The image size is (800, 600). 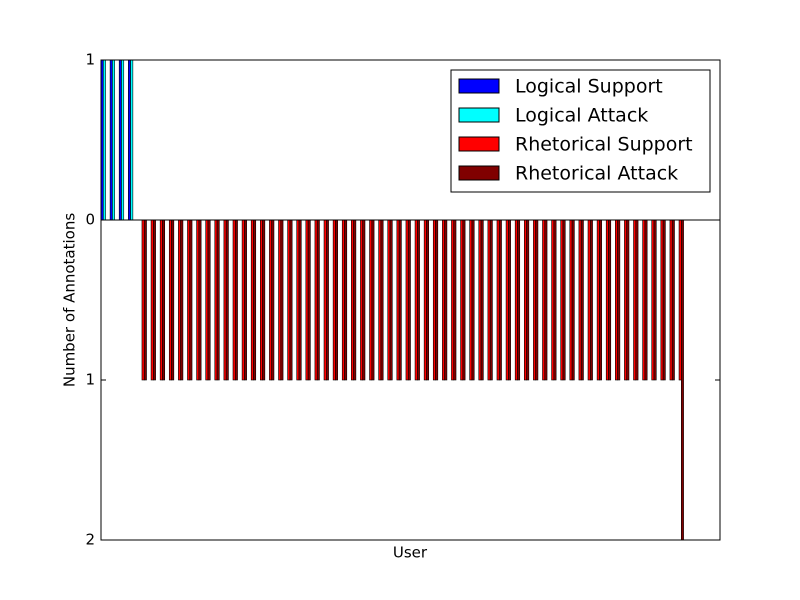 I want to click on legend-label: Logical Support, so click(x=589, y=87).